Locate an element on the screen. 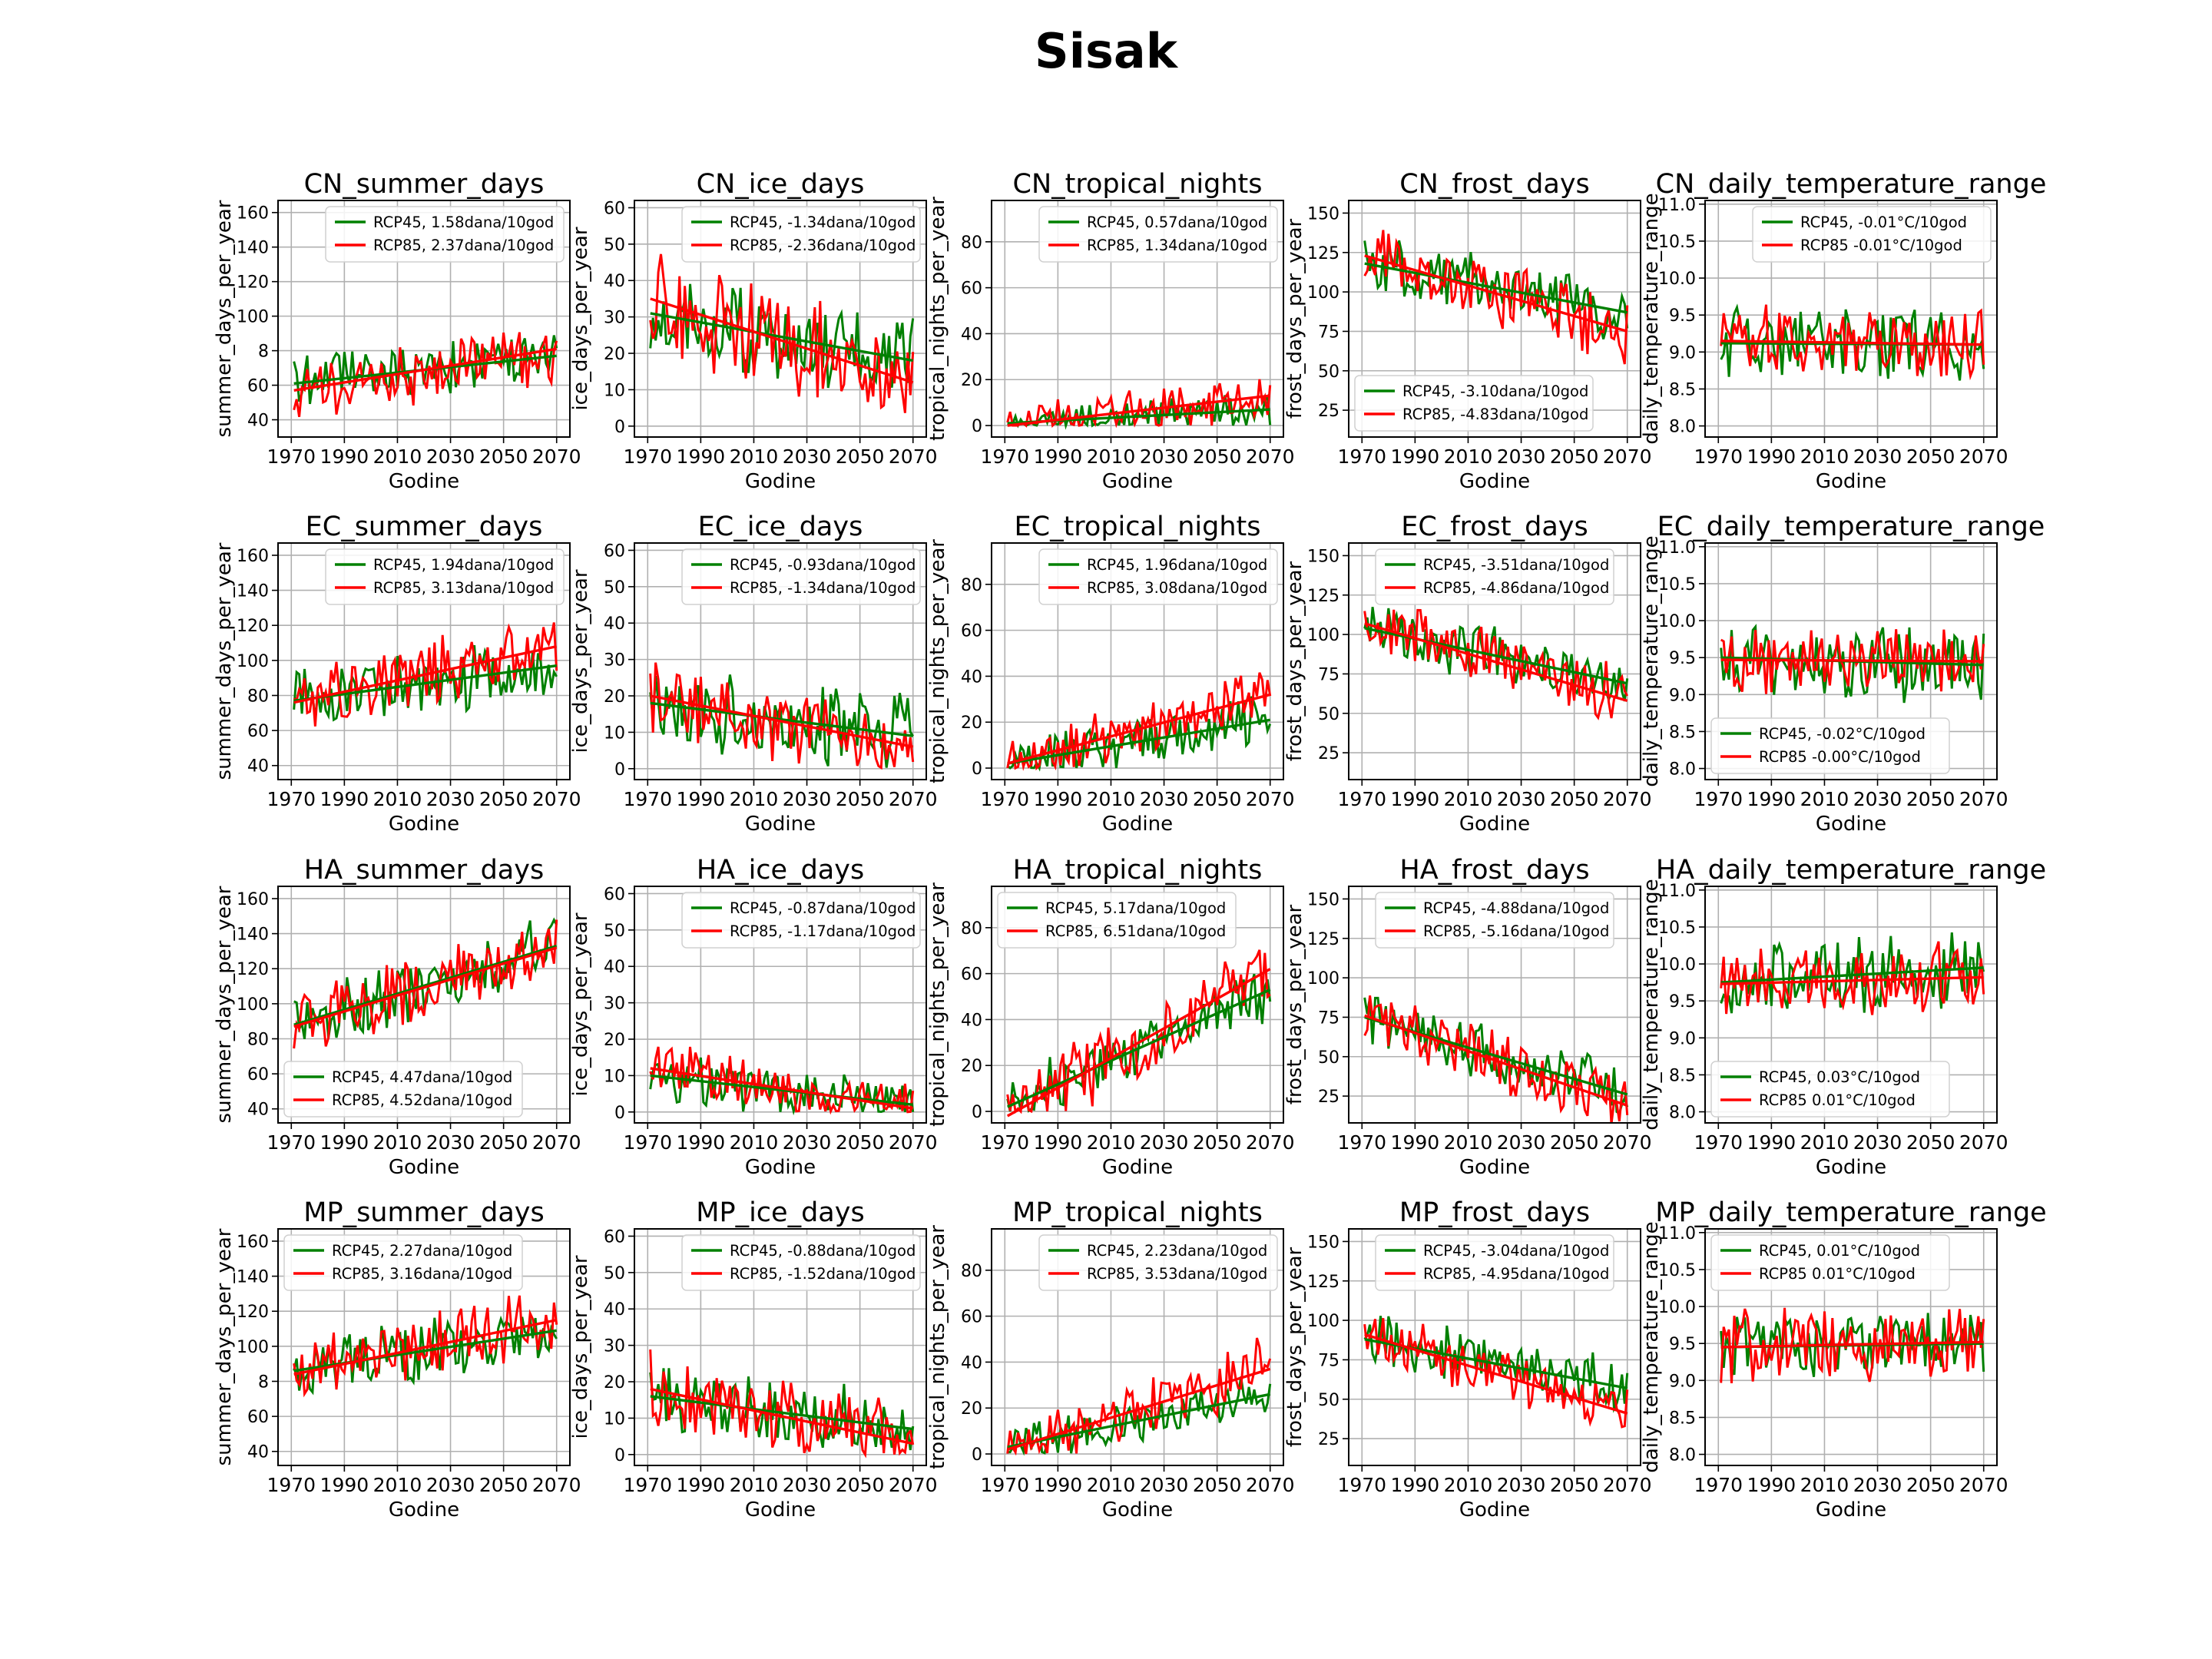  subplot-title: EC_frost_days is located at coordinates (1495, 527).